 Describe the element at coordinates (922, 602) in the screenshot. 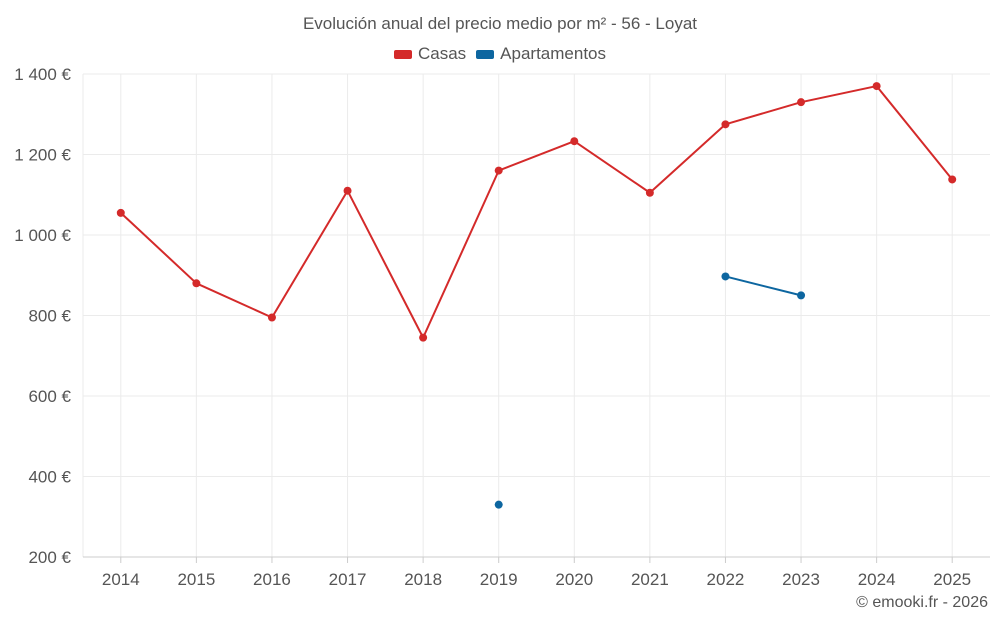

I see `credit-text: © emooki.fr - 2026` at that location.